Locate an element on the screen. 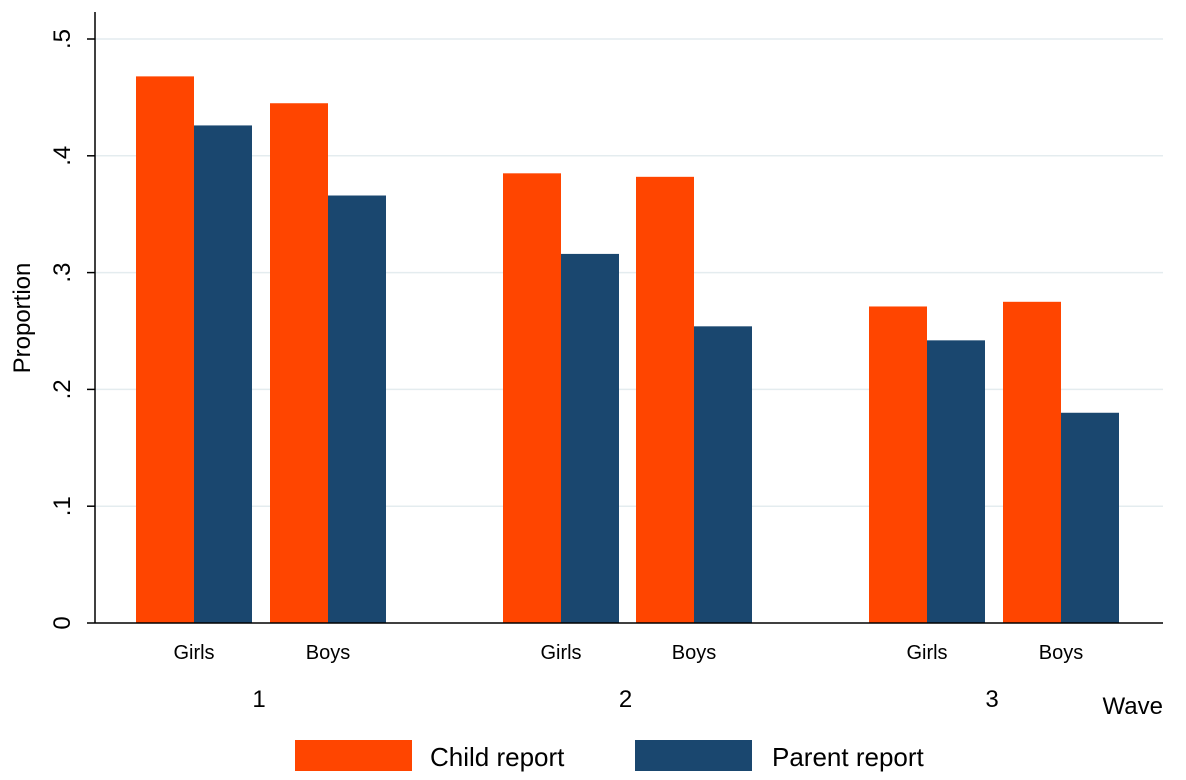 The width and height of the screenshot is (1186, 780). legend-label-child-report: Child report is located at coordinates (497, 757).